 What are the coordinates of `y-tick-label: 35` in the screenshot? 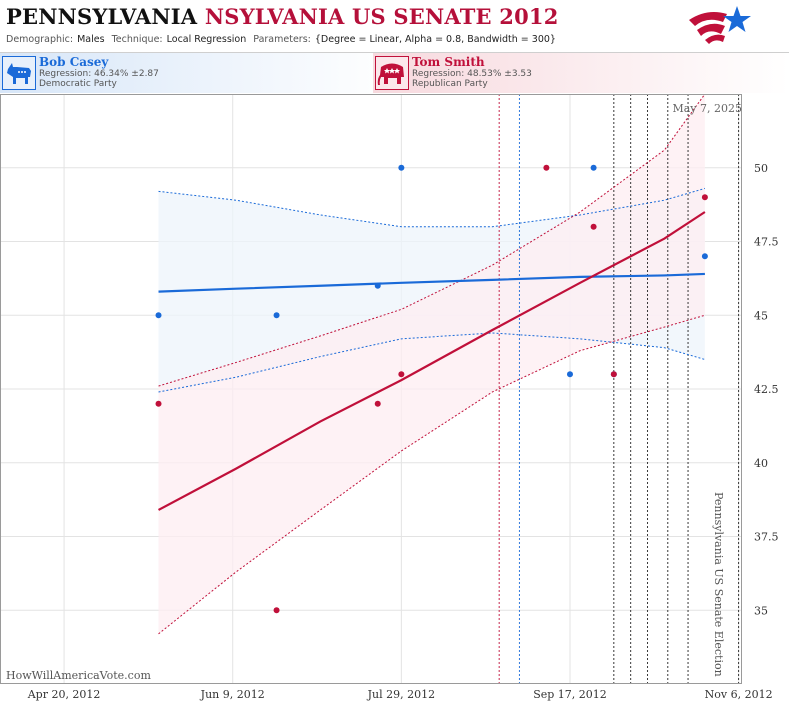 It's located at (761, 610).